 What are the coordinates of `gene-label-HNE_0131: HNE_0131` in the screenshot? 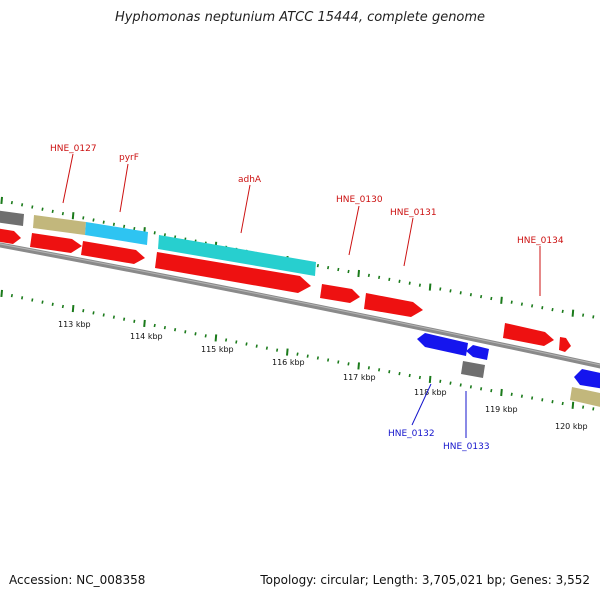 It's located at (413, 213).